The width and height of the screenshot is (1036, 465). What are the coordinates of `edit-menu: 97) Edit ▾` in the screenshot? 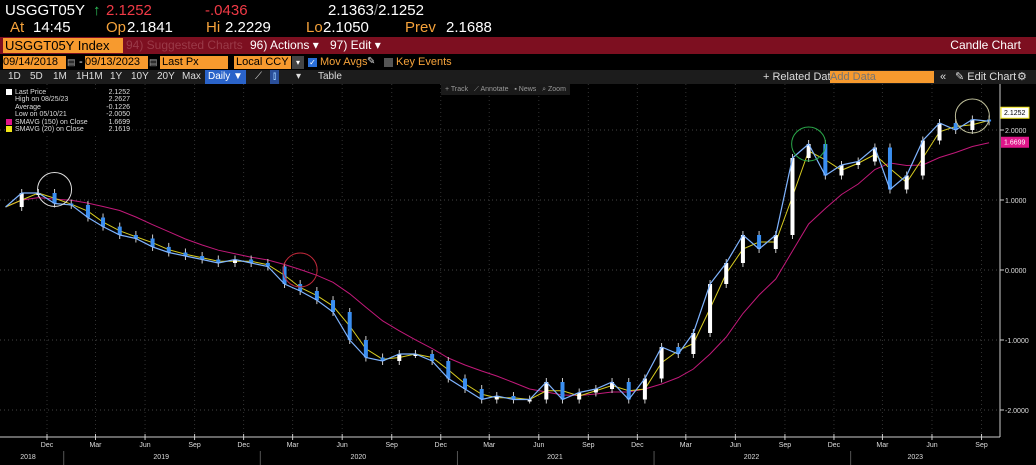 It's located at (355, 45).